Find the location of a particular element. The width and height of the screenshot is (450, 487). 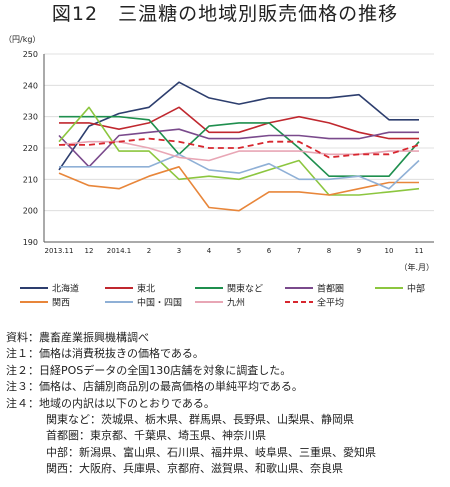

note-line: 資料：農畜産業振興機構調べ is located at coordinates (77, 337).